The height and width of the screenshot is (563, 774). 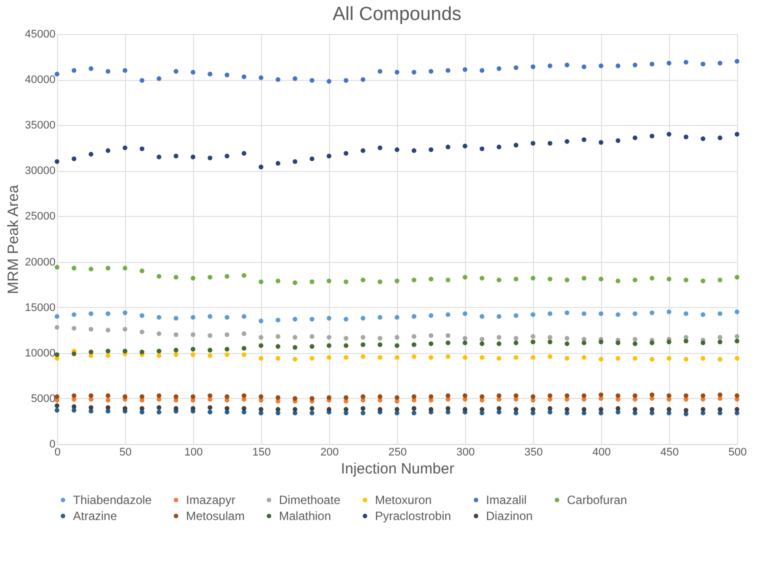 What do you see at coordinates (211, 500) in the screenshot?
I see `legend-label: Imazapyr` at bounding box center [211, 500].